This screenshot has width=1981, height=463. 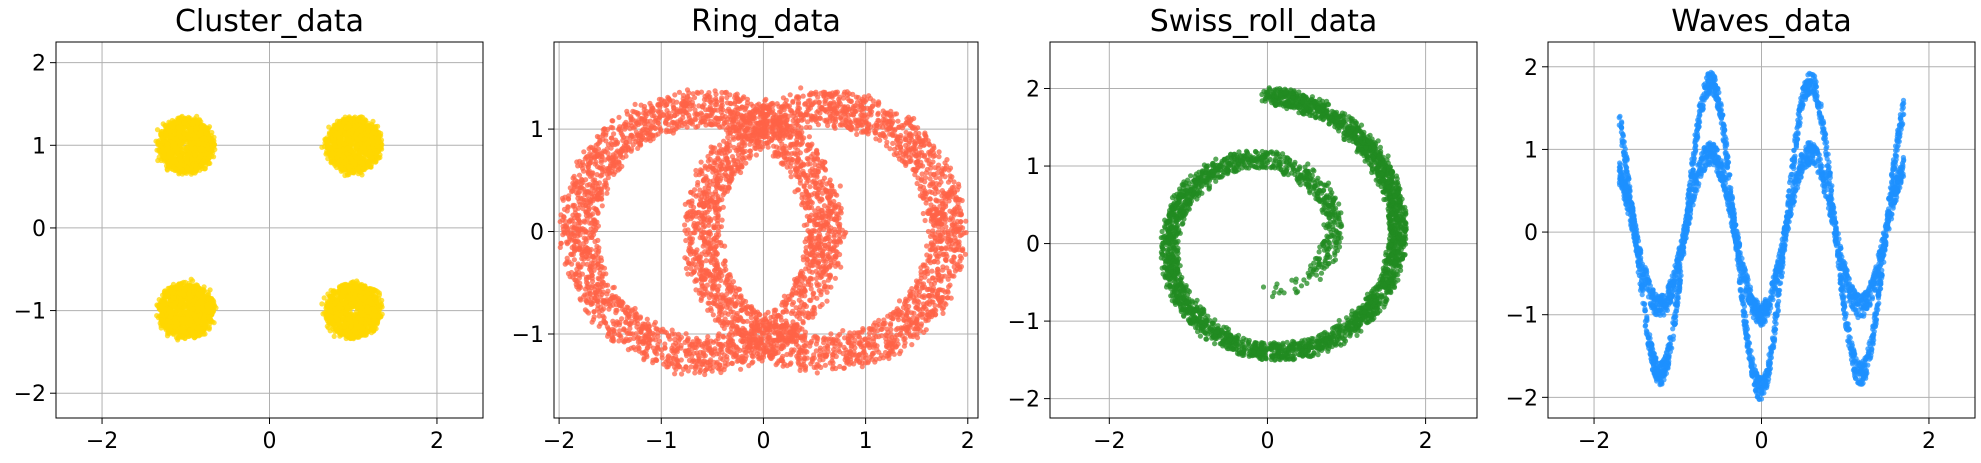 I want to click on x-tick-label: −2, so click(x=102, y=441).